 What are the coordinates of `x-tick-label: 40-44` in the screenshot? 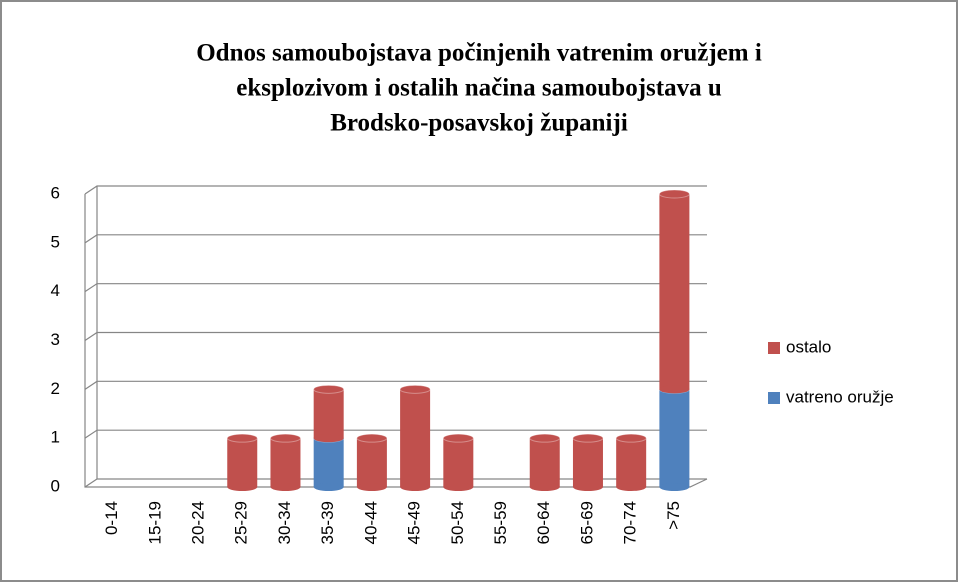 It's located at (370, 522).